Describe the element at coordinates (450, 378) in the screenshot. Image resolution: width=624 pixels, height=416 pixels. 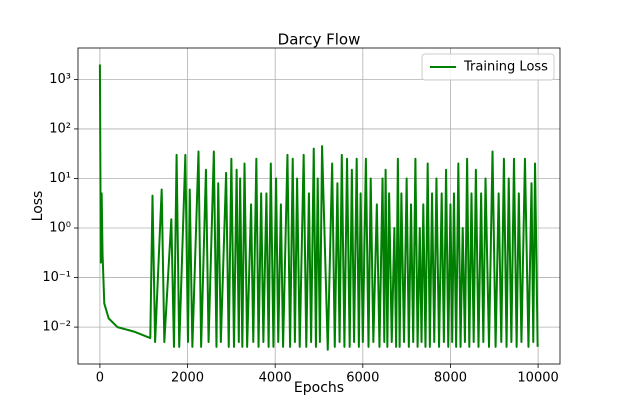
I see `x-tick-label: 8000` at that location.